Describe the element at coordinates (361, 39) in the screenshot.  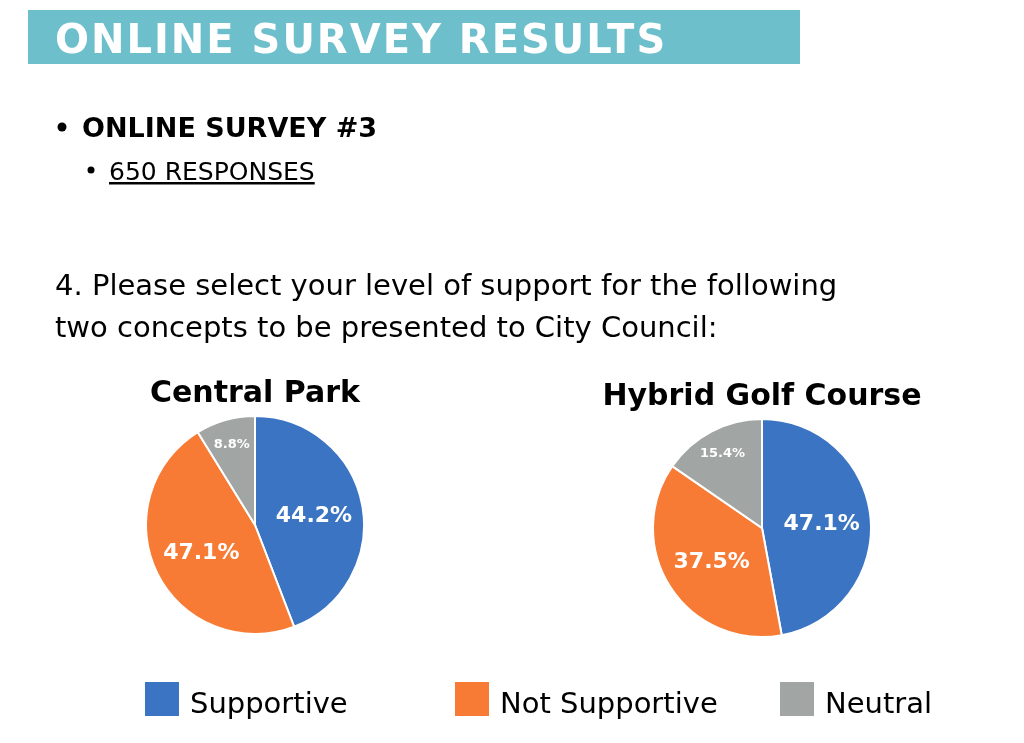
I see `text: ONLINE SURVEY RESULTS` at that location.